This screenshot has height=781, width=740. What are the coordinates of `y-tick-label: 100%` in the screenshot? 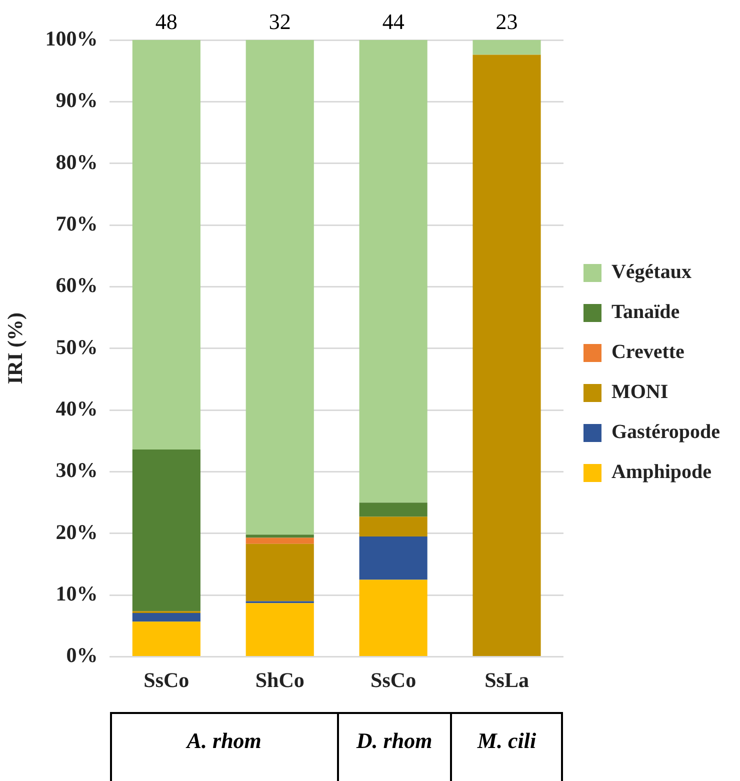 It's located at (71, 38).